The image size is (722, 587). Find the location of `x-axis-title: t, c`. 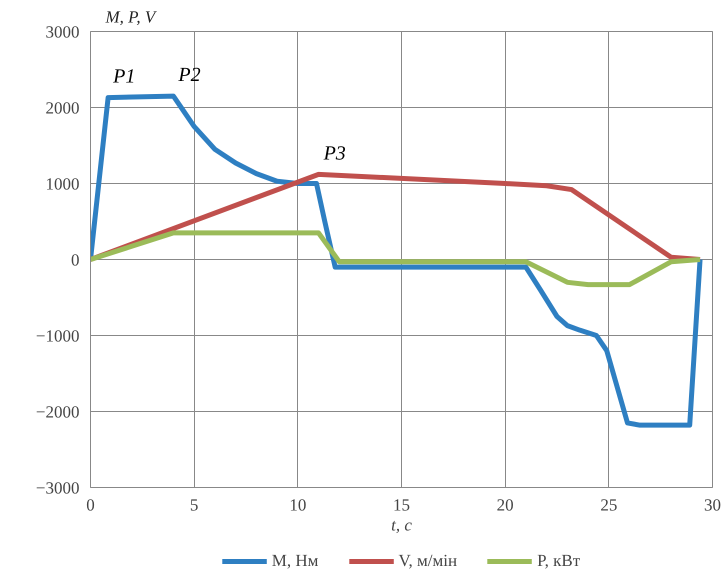

x-axis-title: t, c is located at coordinates (401, 525).